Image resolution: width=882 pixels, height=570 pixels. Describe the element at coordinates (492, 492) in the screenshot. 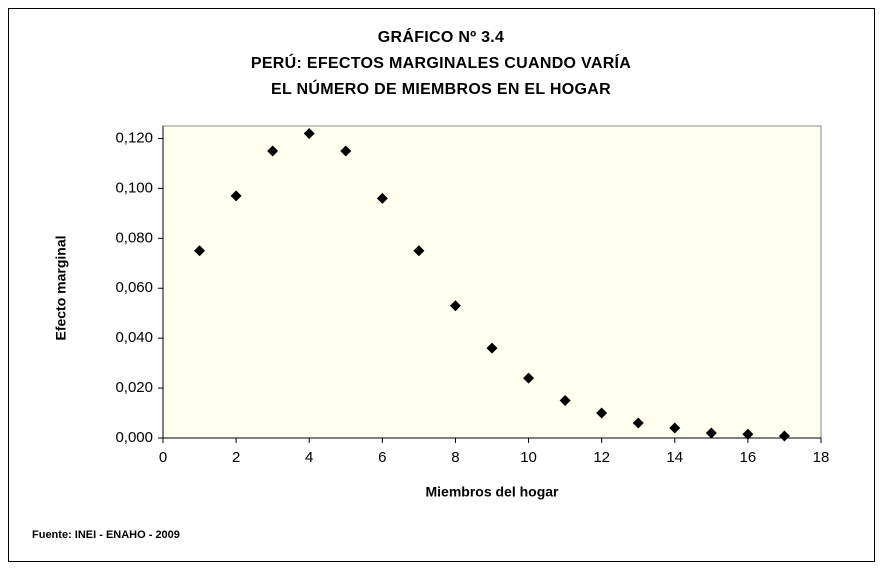

I see `x-axis-label: Miembros del hogar` at that location.